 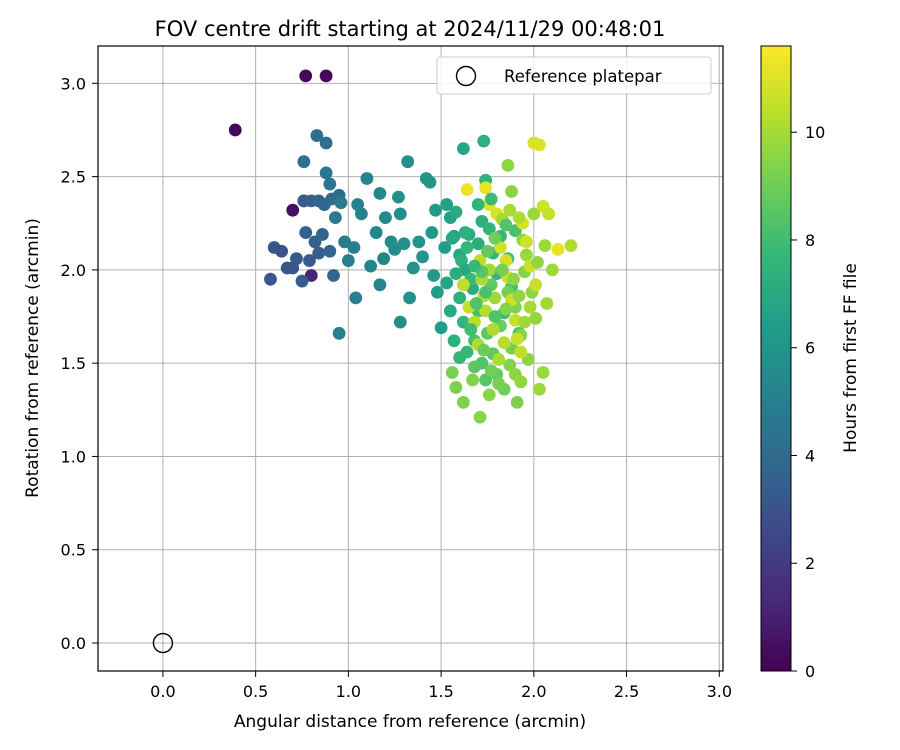 What do you see at coordinates (810, 348) in the screenshot?
I see `colorbar-tick-label: 6` at bounding box center [810, 348].